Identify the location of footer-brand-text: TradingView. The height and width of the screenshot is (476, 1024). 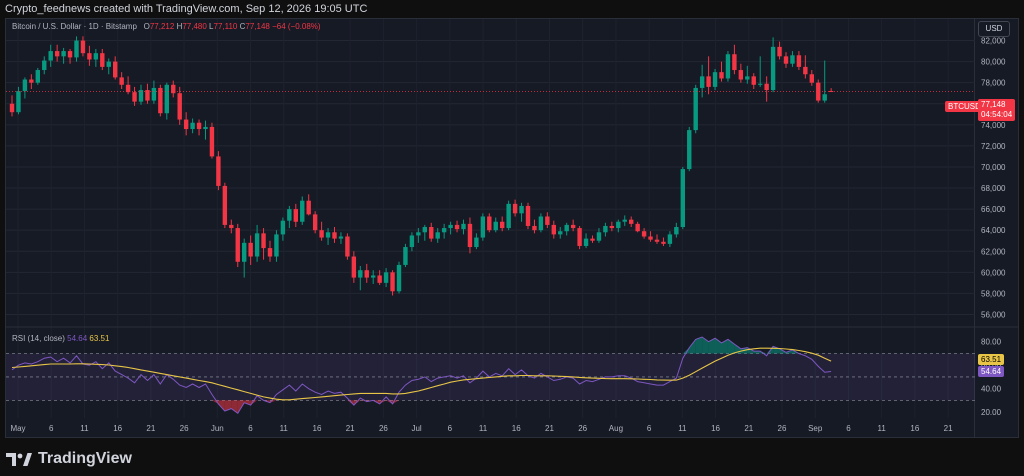
(85, 458).